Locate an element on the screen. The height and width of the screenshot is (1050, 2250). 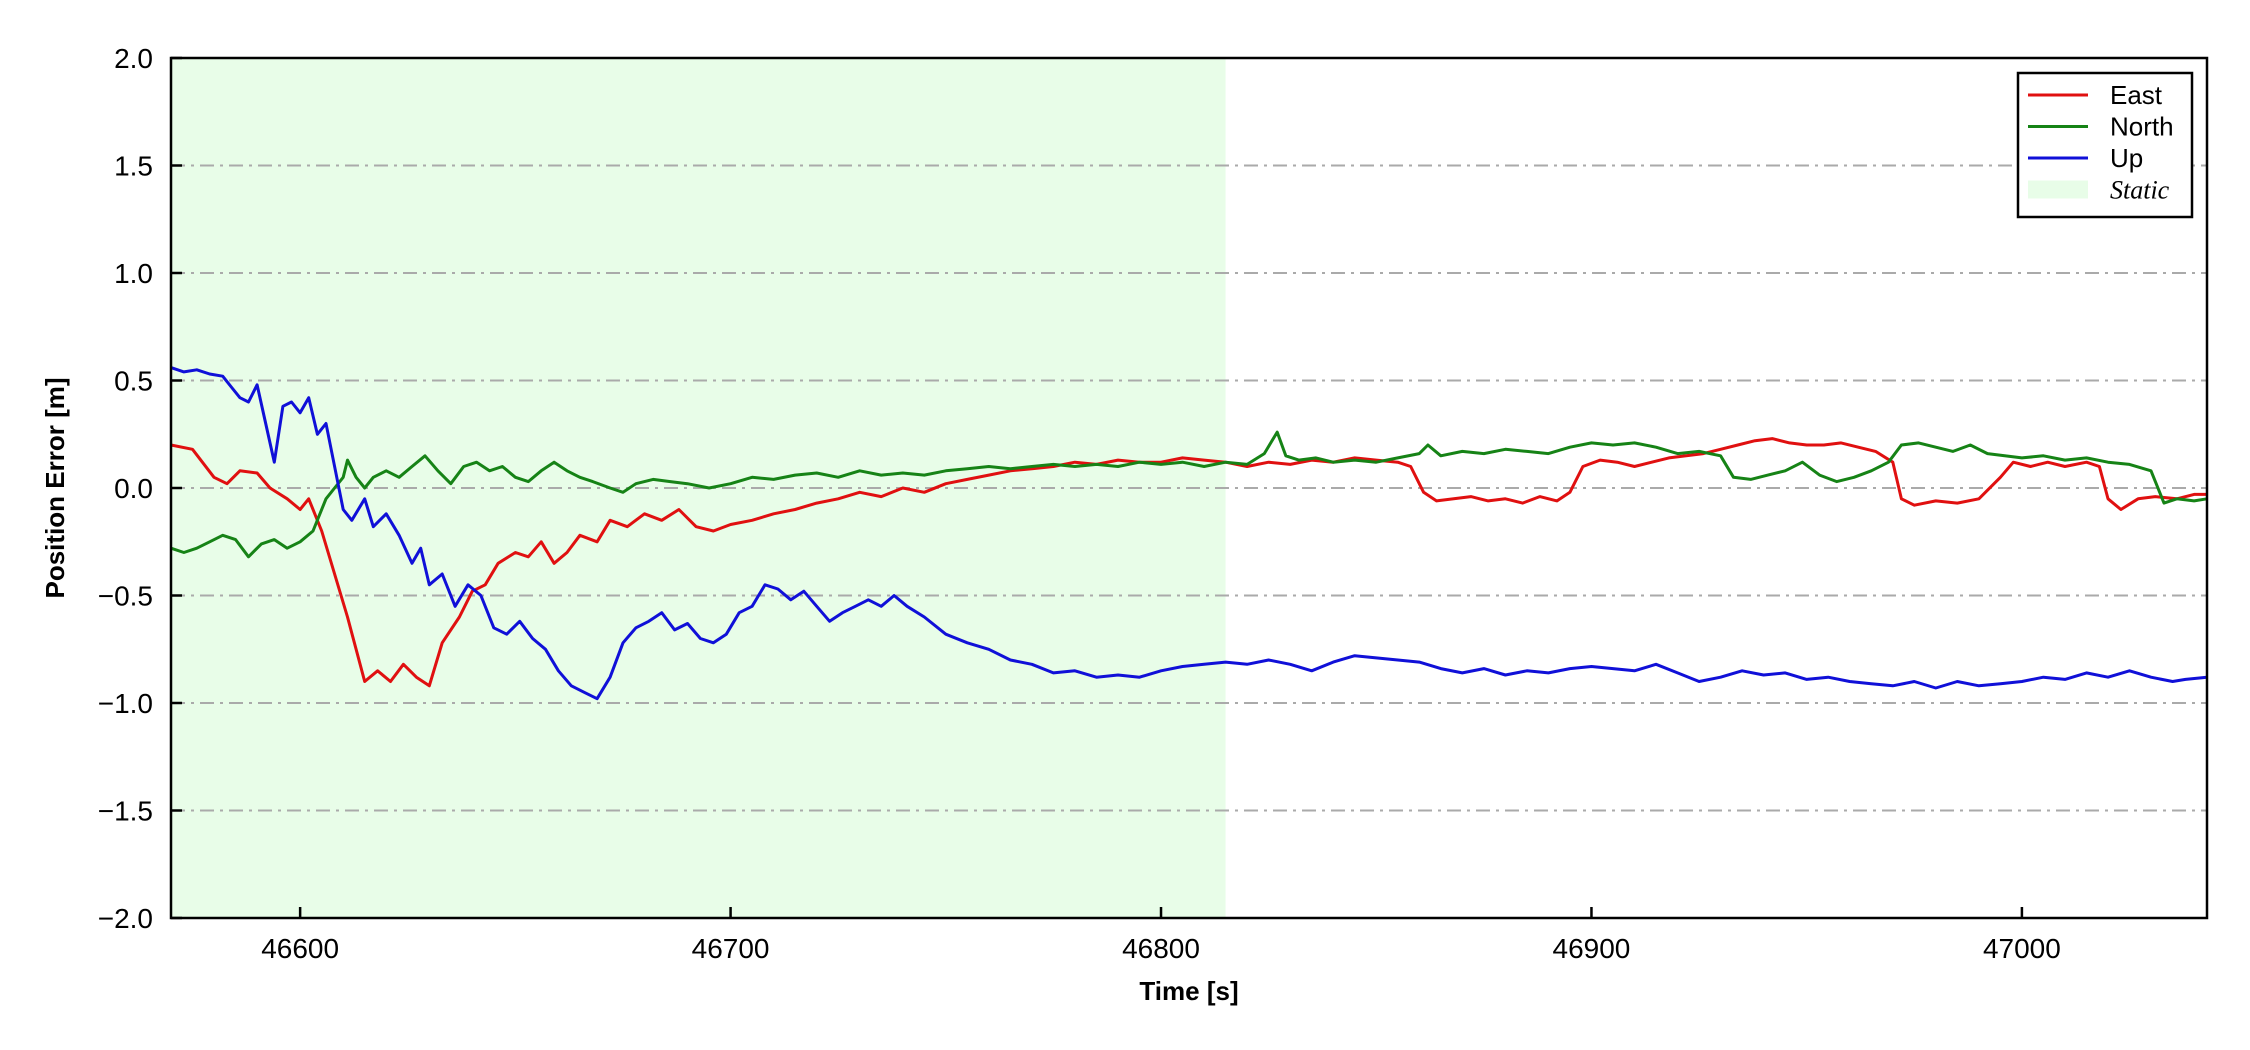
y-tick-label-3: −0.5 is located at coordinates (125, 596).